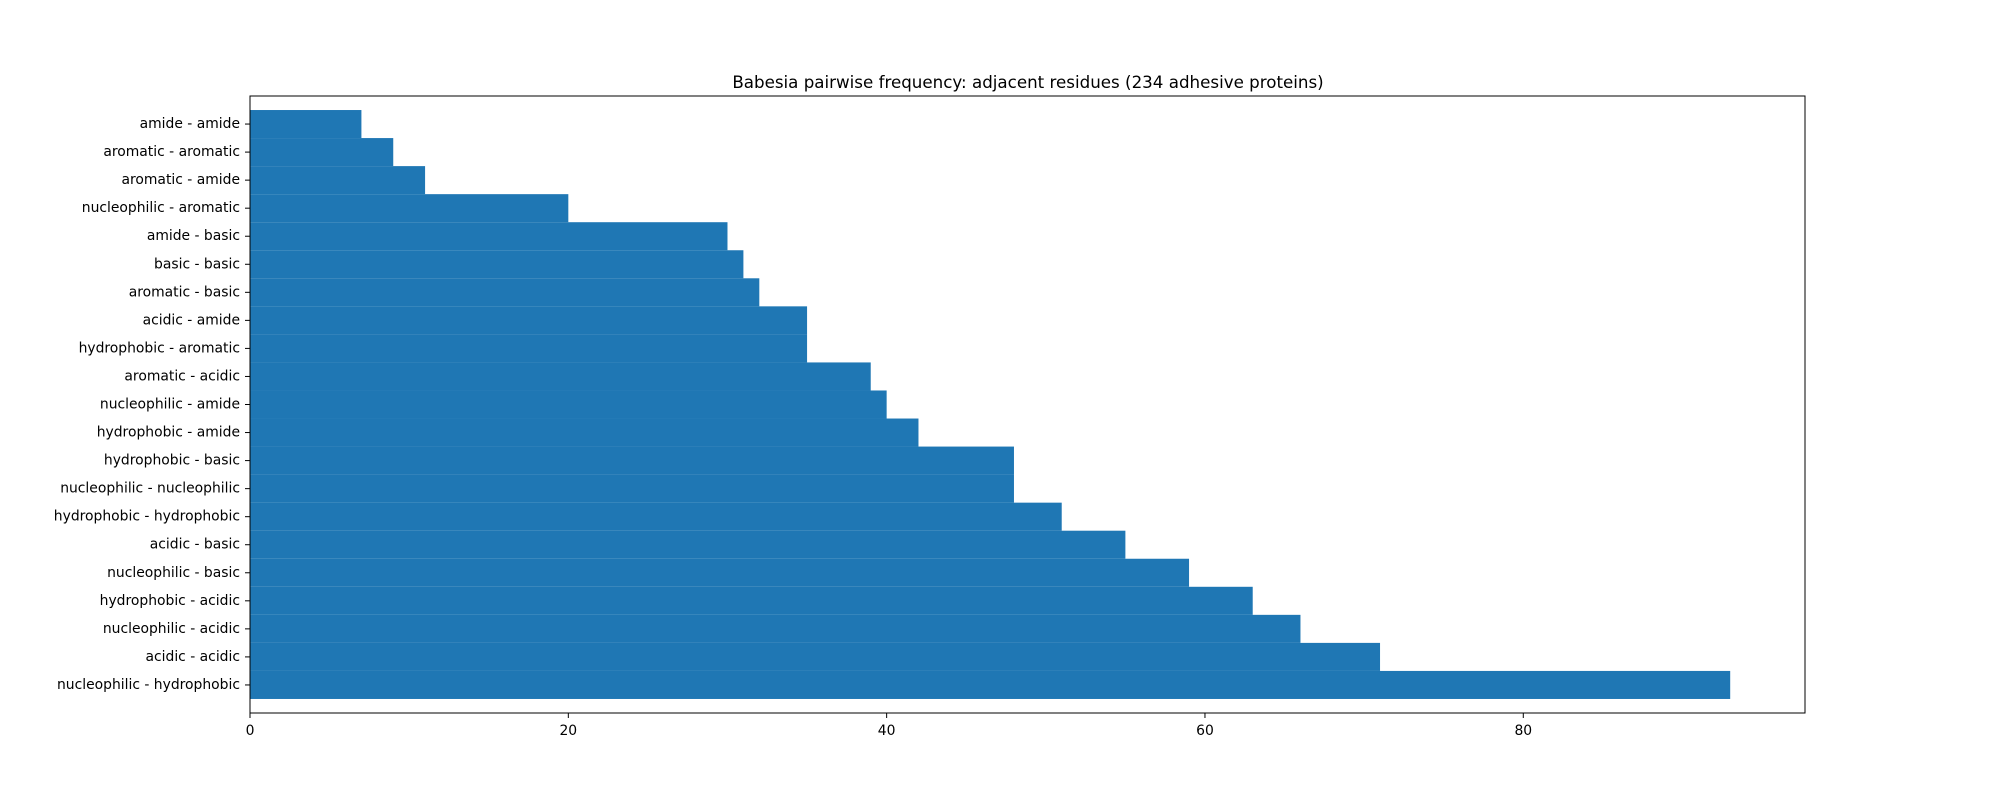  What do you see at coordinates (193, 236) in the screenshot?
I see `y-tick-label: amide - basic` at bounding box center [193, 236].